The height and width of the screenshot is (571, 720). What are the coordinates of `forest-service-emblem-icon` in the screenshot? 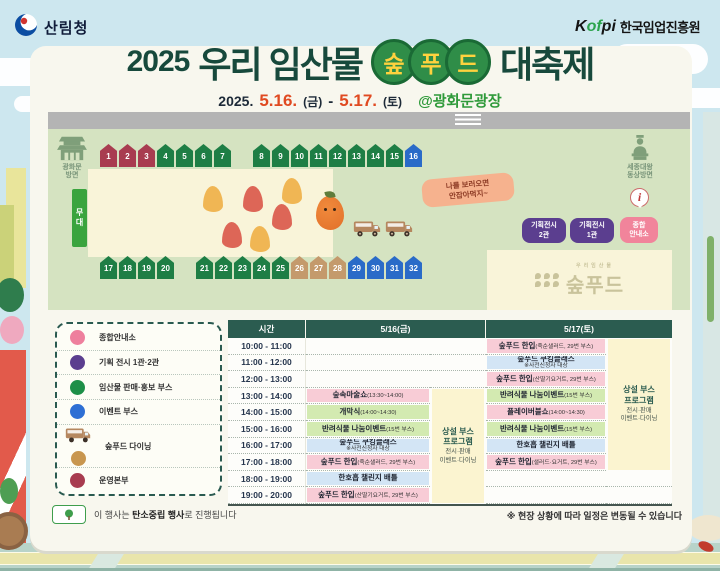 It's located at (26, 27).